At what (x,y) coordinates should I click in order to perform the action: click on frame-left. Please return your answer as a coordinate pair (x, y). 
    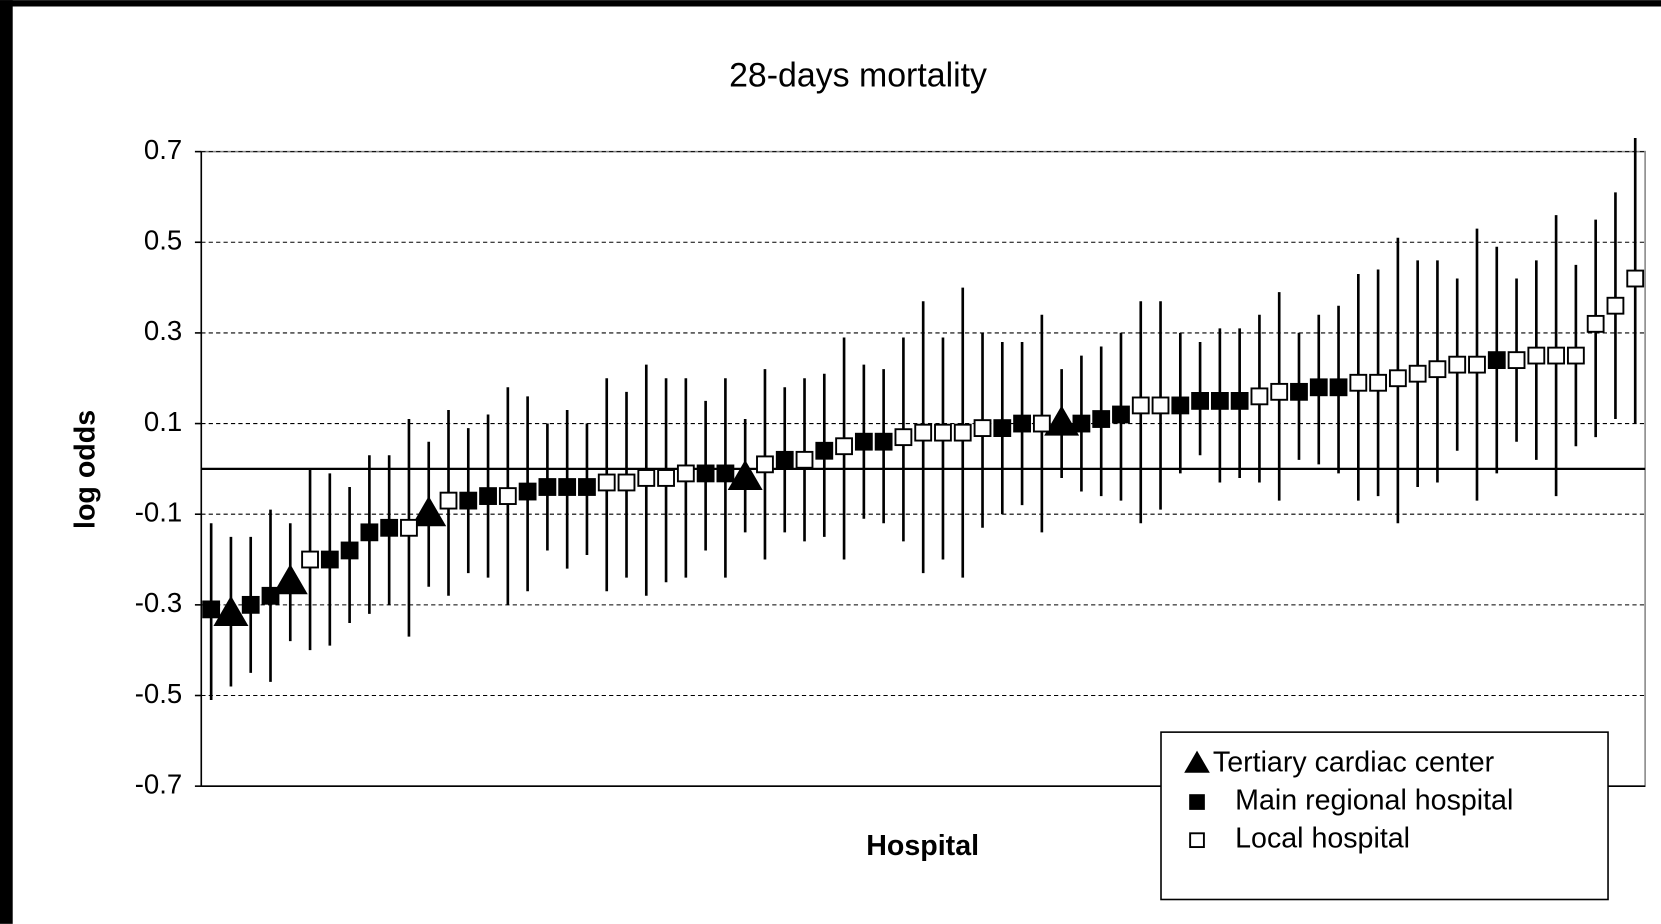
    Looking at the image, I should click on (6, 462).